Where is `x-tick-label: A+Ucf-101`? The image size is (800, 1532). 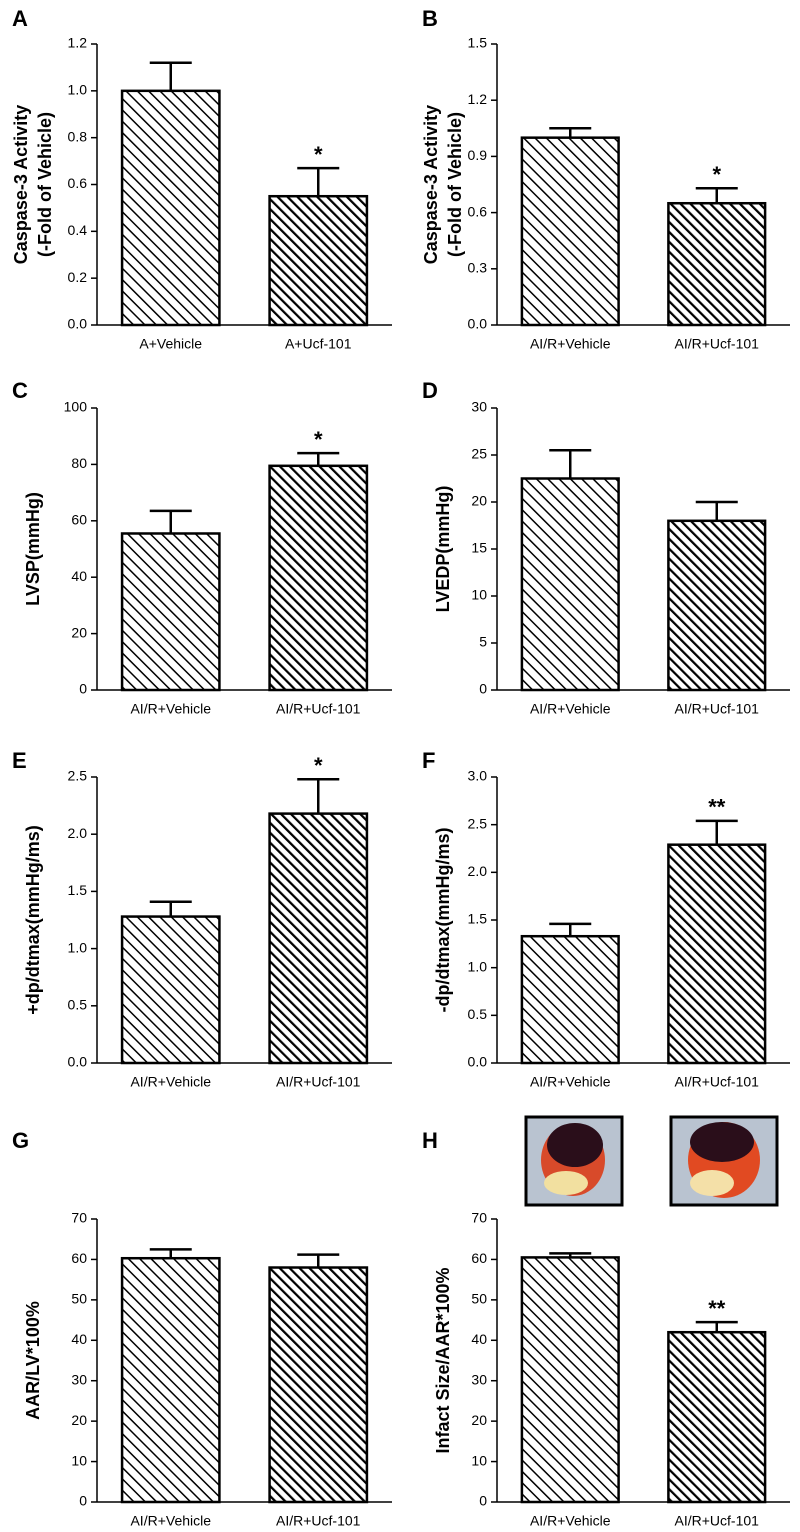 x-tick-label: A+Ucf-101 is located at coordinates (318, 344).